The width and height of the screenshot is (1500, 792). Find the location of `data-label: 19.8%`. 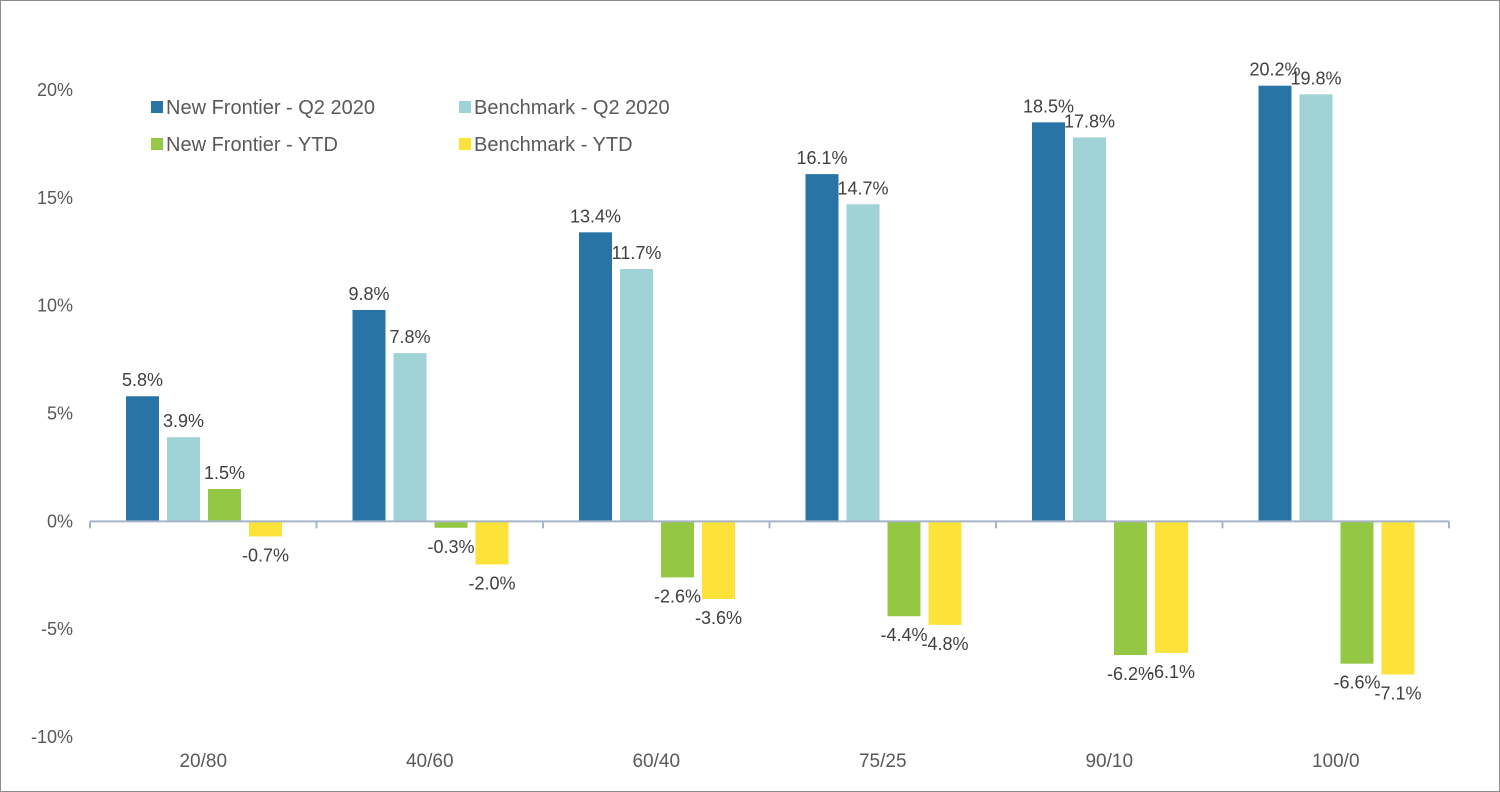

data-label: 19.8% is located at coordinates (1315, 78).